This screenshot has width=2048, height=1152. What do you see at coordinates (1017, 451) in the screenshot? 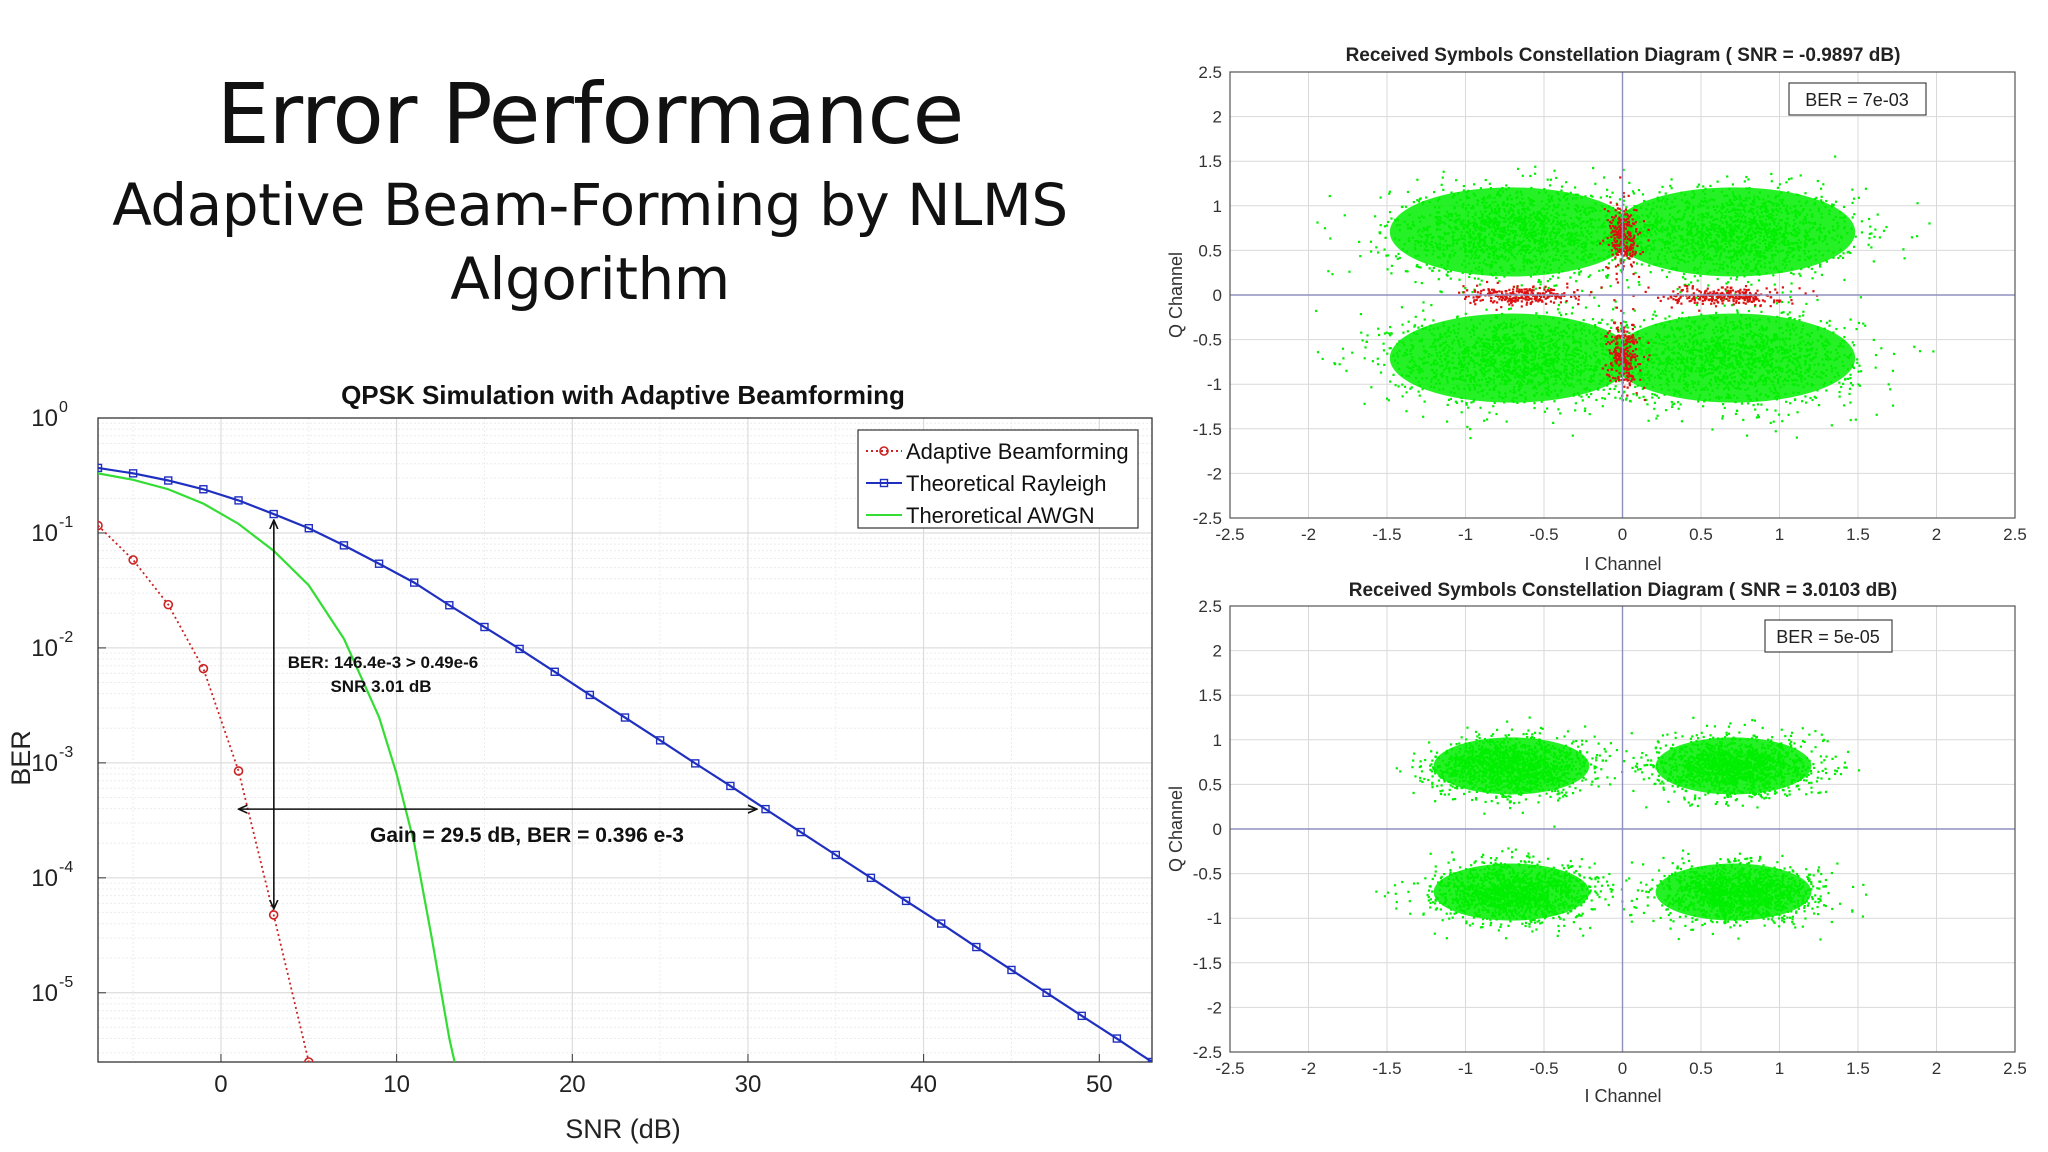
I see `legend-label-0: Adaptive Beamforming` at bounding box center [1017, 451].